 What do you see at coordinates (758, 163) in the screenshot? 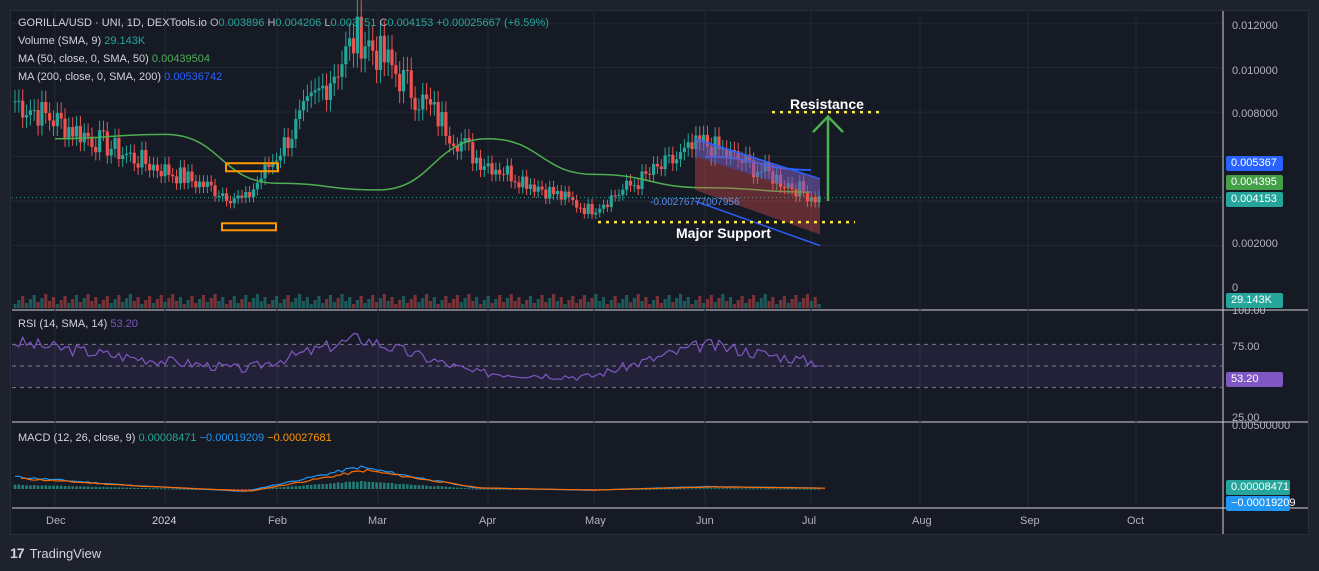
I see `ma200-line` at bounding box center [758, 163].